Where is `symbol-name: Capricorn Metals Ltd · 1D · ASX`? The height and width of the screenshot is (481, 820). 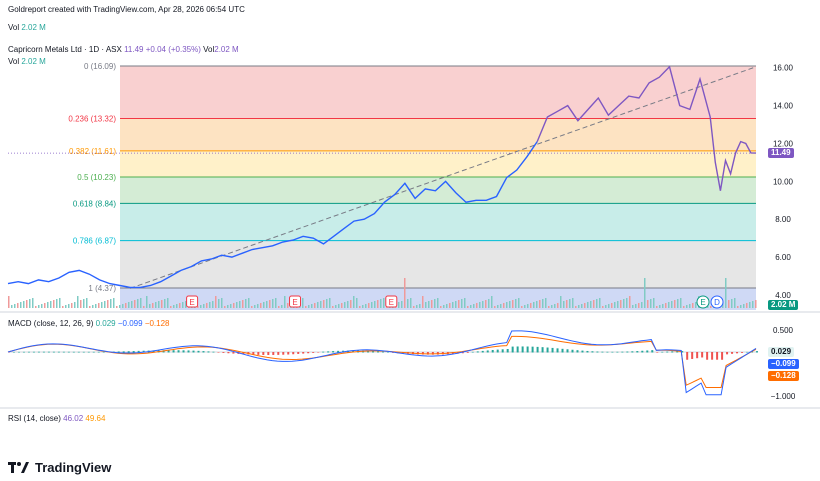
symbol-name: Capricorn Metals Ltd · 1D · ASX is located at coordinates (65, 49).